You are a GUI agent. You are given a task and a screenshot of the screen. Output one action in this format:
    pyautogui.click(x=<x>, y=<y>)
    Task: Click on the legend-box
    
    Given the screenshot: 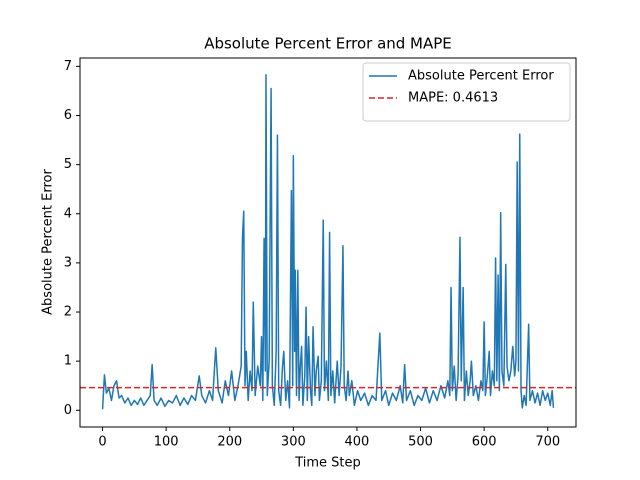 What is the action you would take?
    pyautogui.click(x=466, y=92)
    